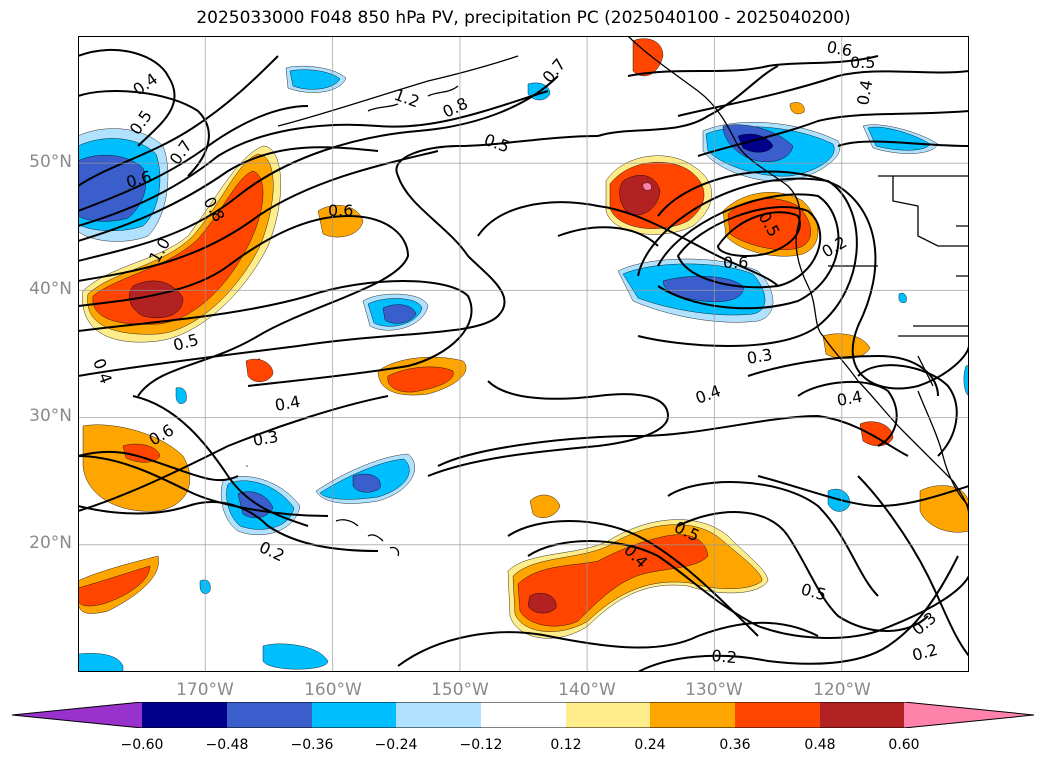 The height and width of the screenshot is (765, 1047). I want to click on contour-label: 0.7, so click(554, 71).